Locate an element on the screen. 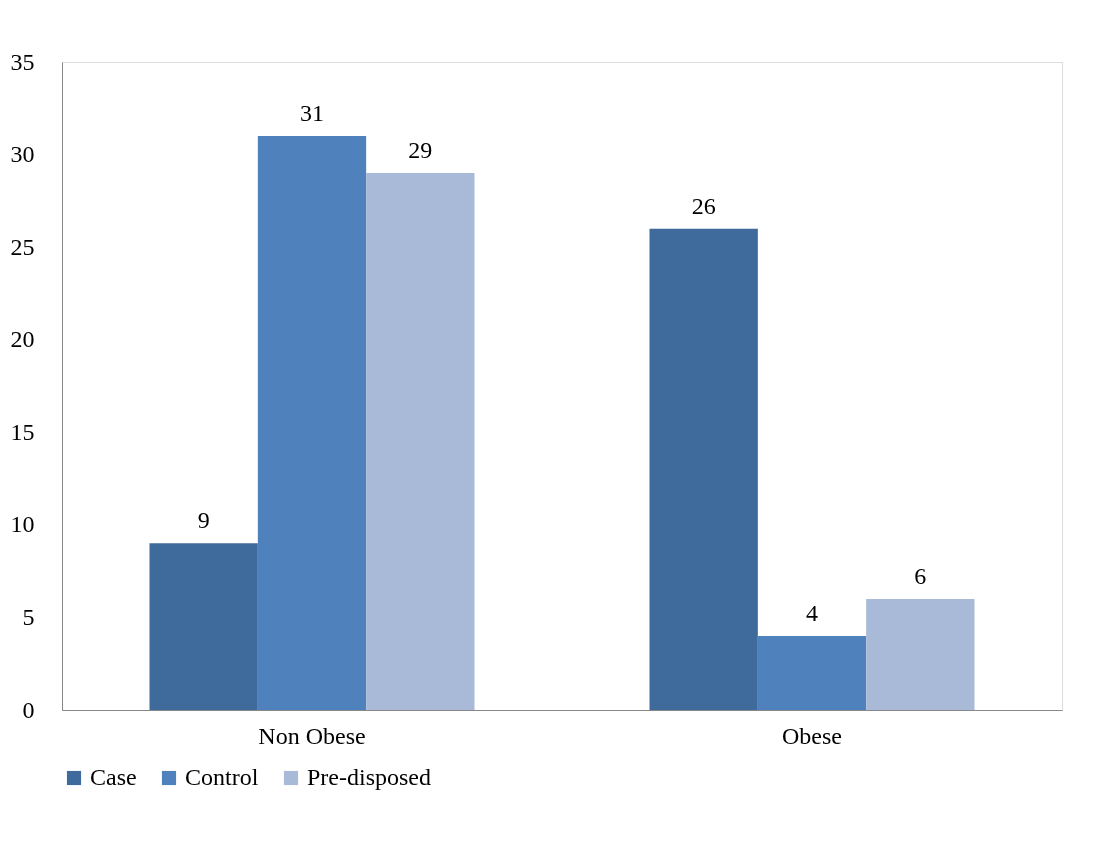 This screenshot has height=844, width=1116. legend-label: Control is located at coordinates (222, 777).